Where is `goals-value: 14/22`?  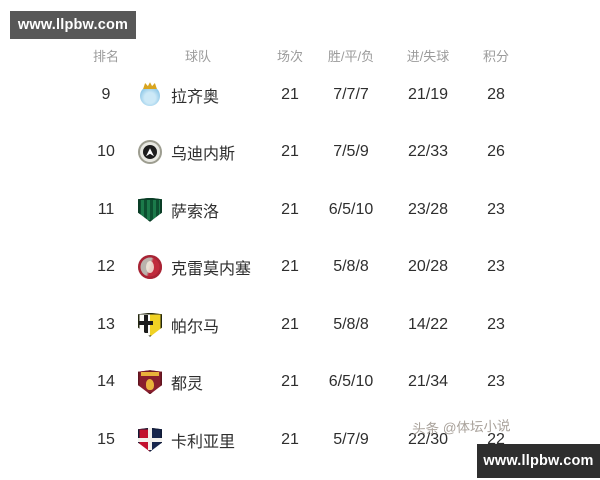
goals-value: 14/22 is located at coordinates (428, 324).